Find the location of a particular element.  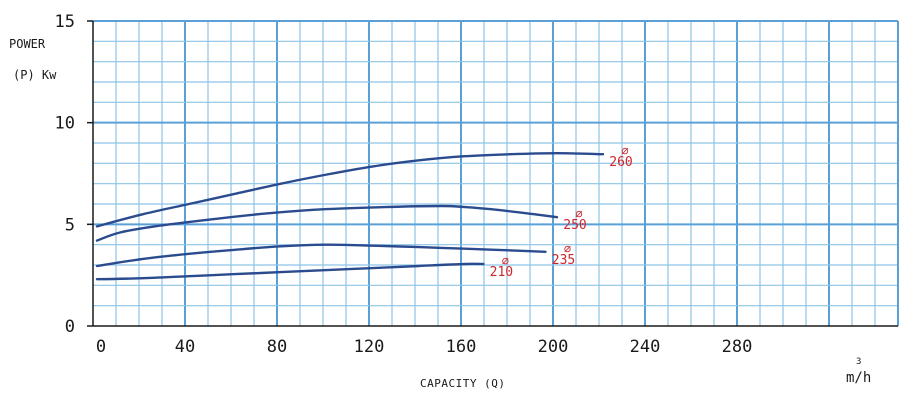

y-tick-label: 0 is located at coordinates (70, 327).